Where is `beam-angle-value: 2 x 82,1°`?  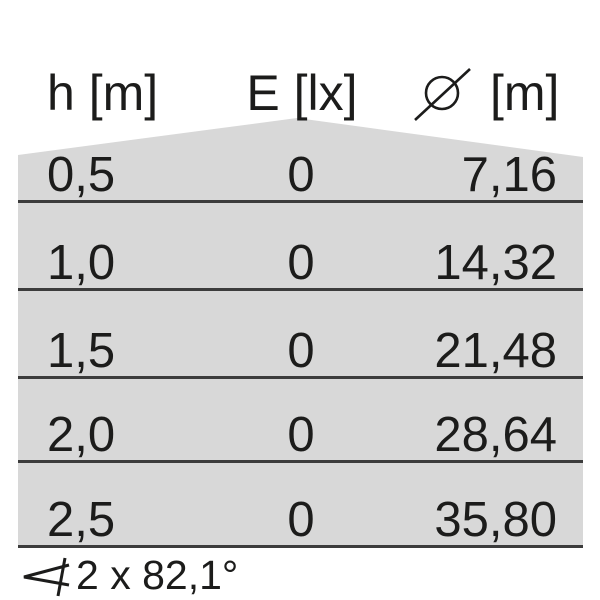 beam-angle-value: 2 x 82,1° is located at coordinates (157, 575).